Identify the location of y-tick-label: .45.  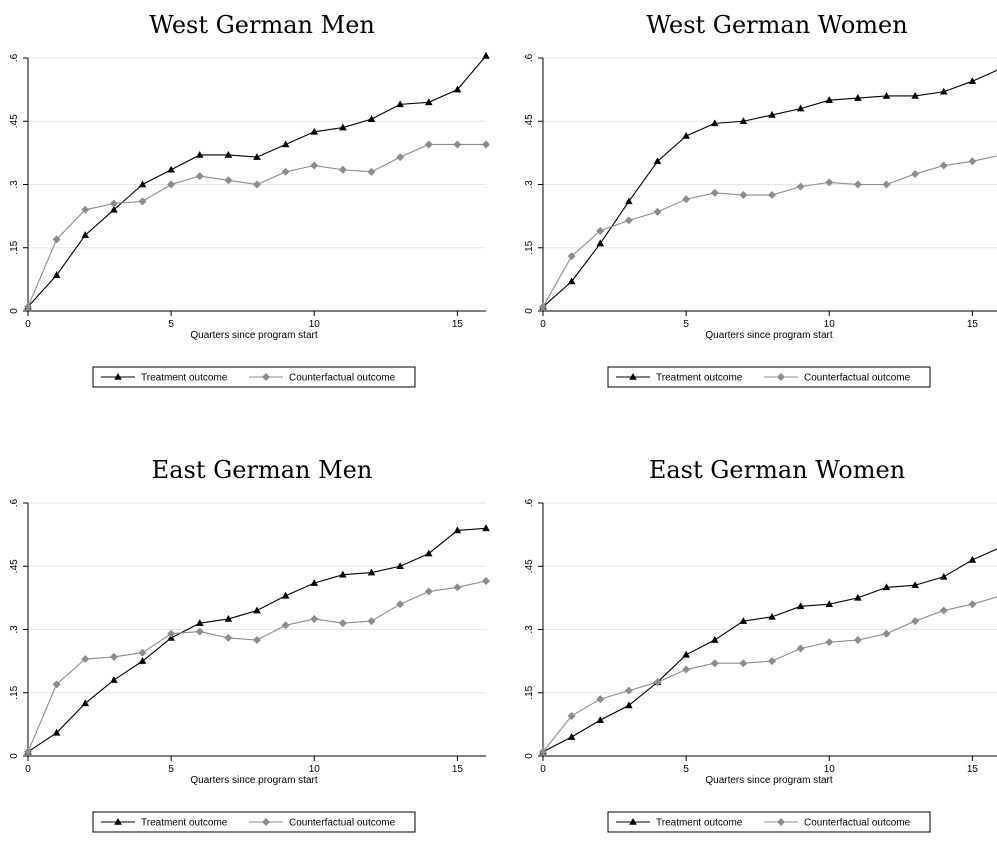
(14, 121).